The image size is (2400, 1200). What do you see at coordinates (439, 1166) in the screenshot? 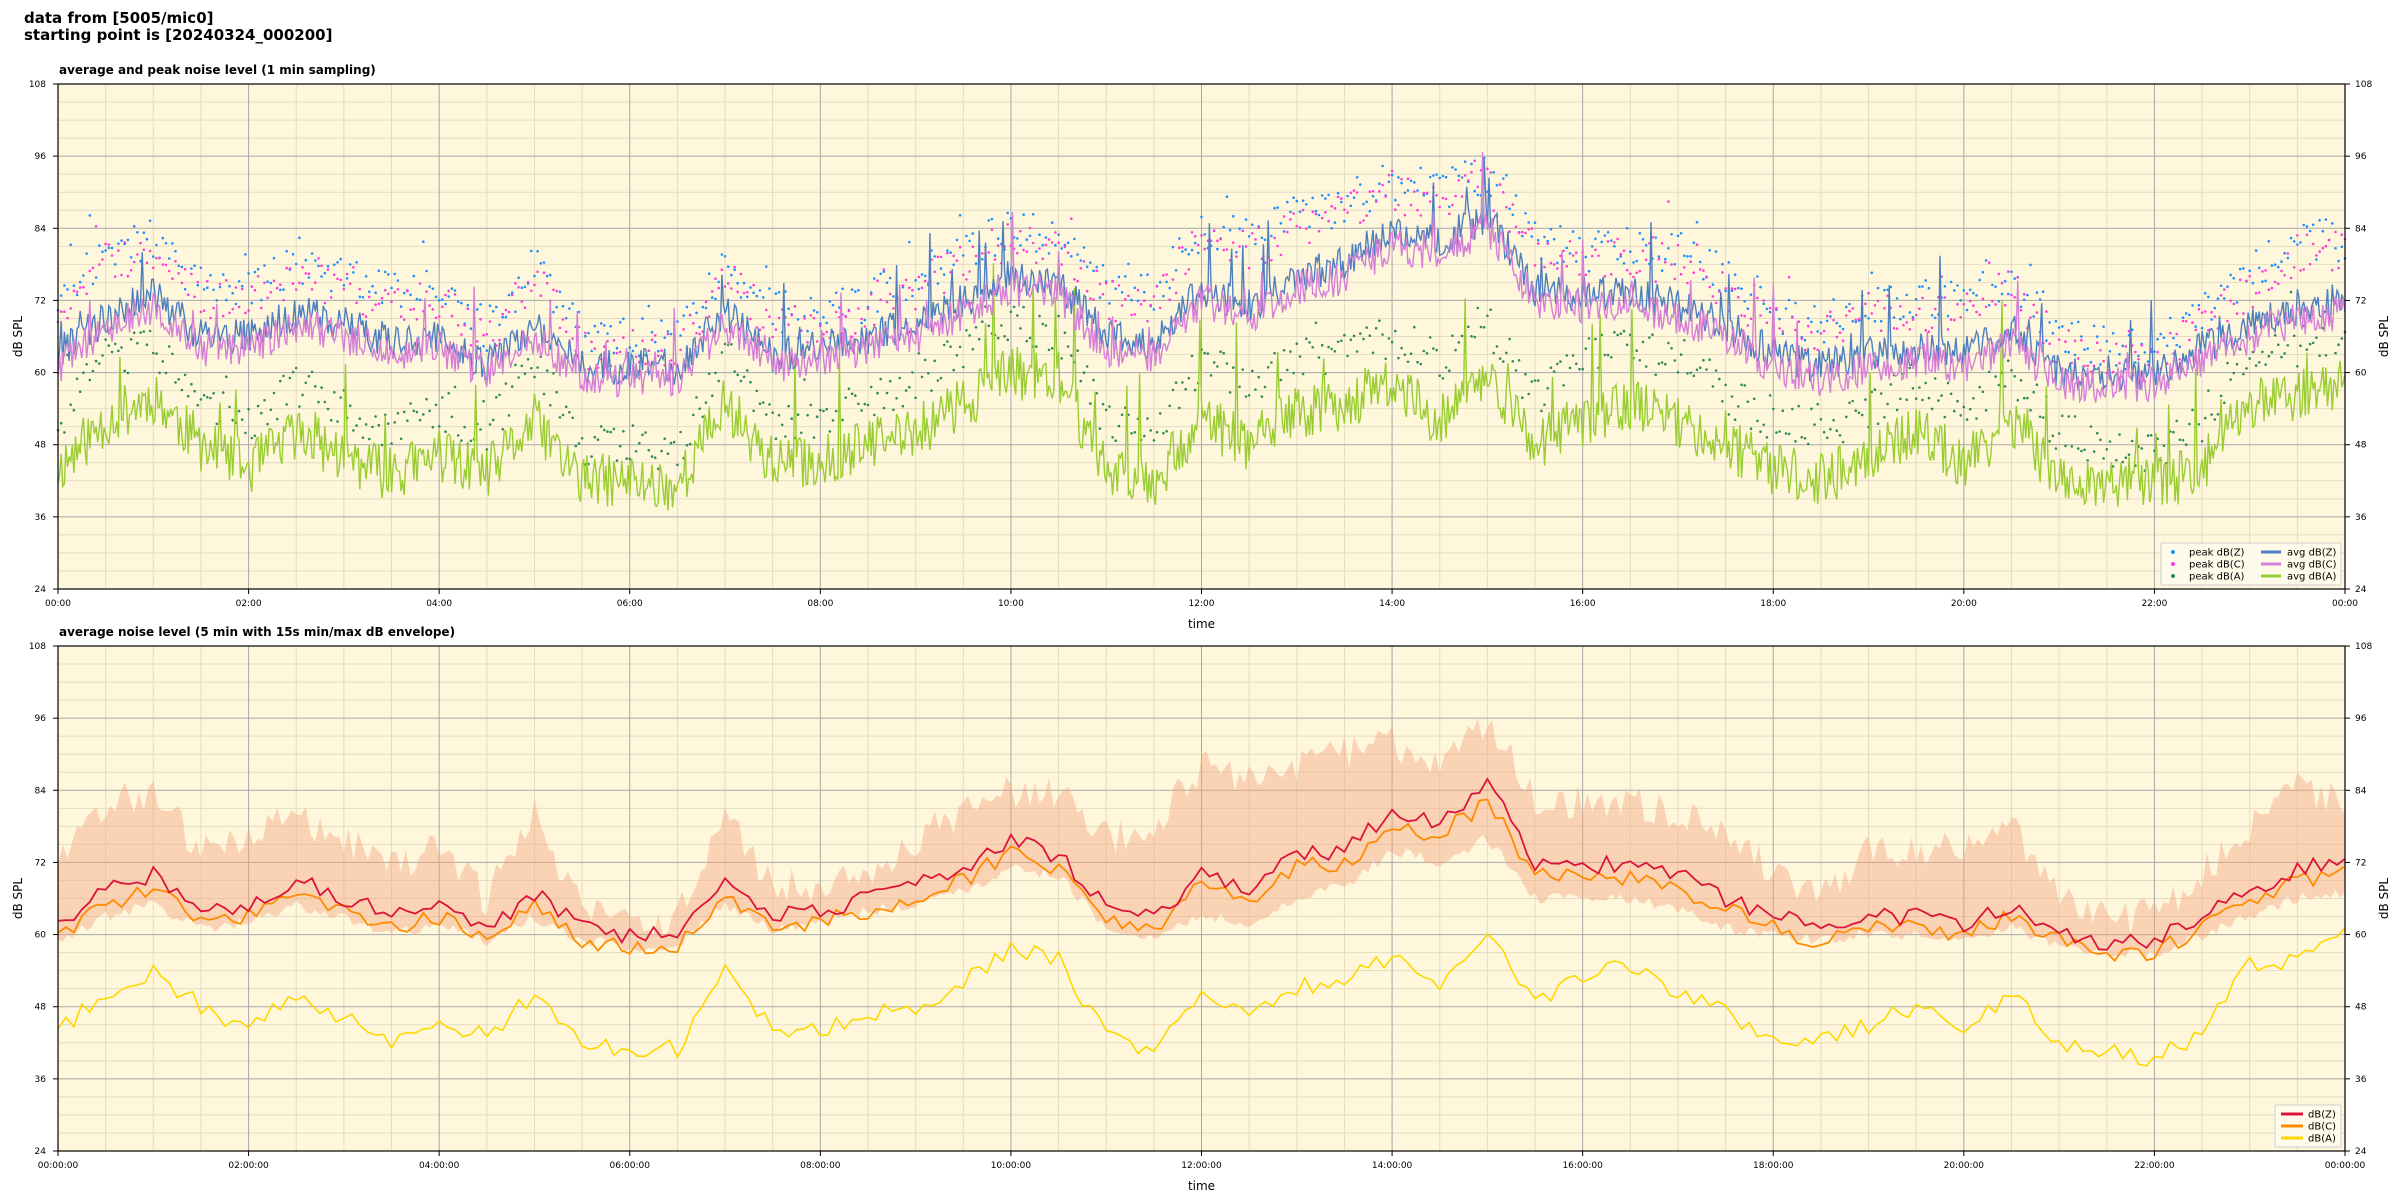
I see `x-tick-label: 04:00:00` at bounding box center [439, 1166].